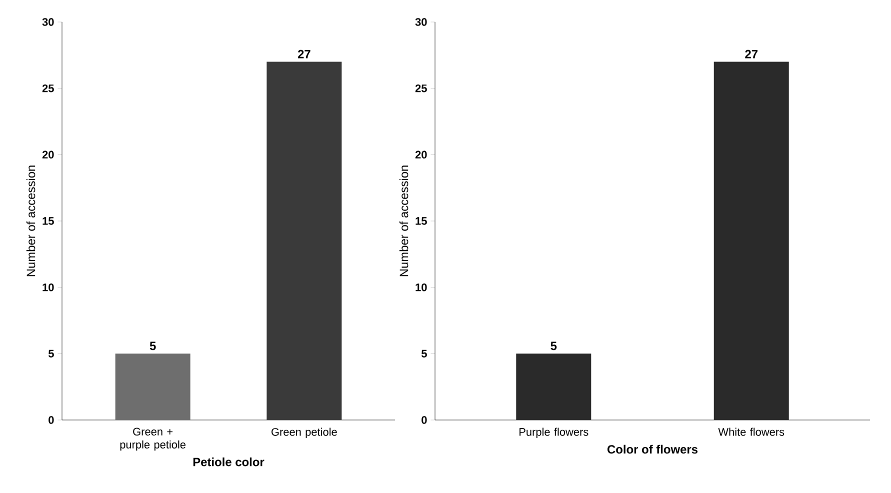 The height and width of the screenshot is (493, 891). Describe the element at coordinates (153, 439) in the screenshot. I see `x-tick-label: Green + purple petiole` at that location.